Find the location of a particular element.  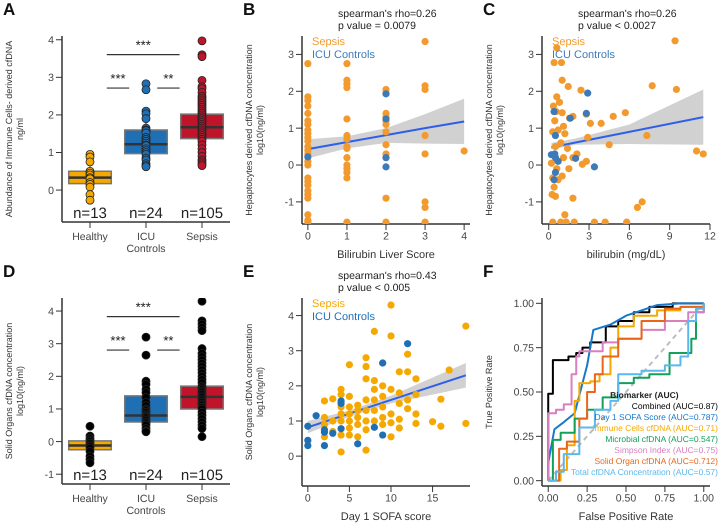

y-tick-label: 1.00 is located at coordinates (524, 304).